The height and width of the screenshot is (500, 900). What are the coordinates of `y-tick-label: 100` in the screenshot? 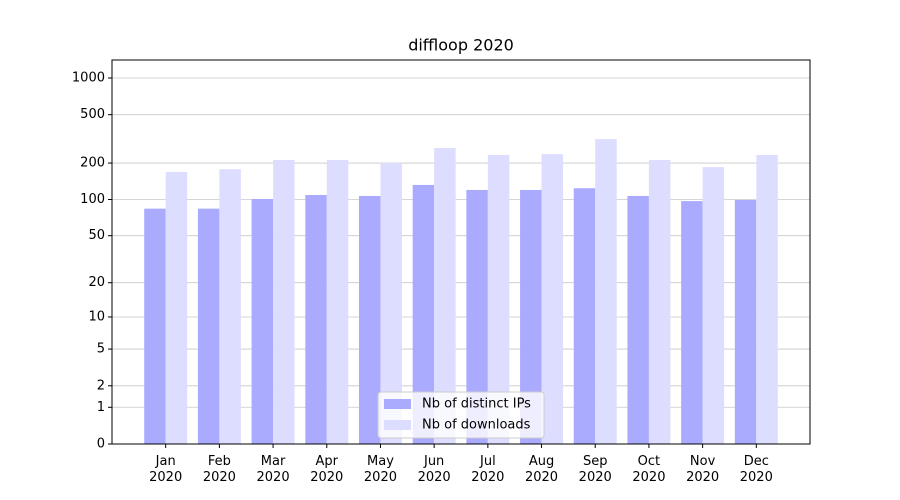 It's located at (92, 199).